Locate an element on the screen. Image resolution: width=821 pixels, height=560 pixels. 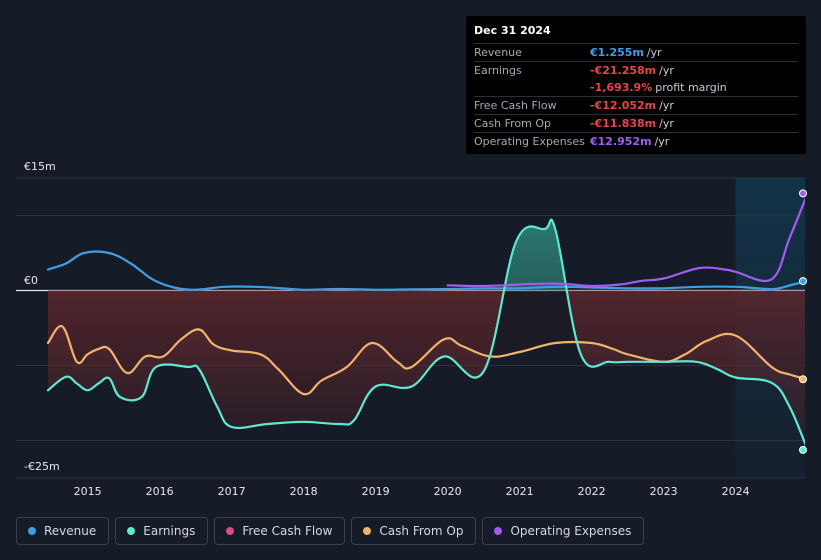
earnings-endpoint is located at coordinates (803, 449).